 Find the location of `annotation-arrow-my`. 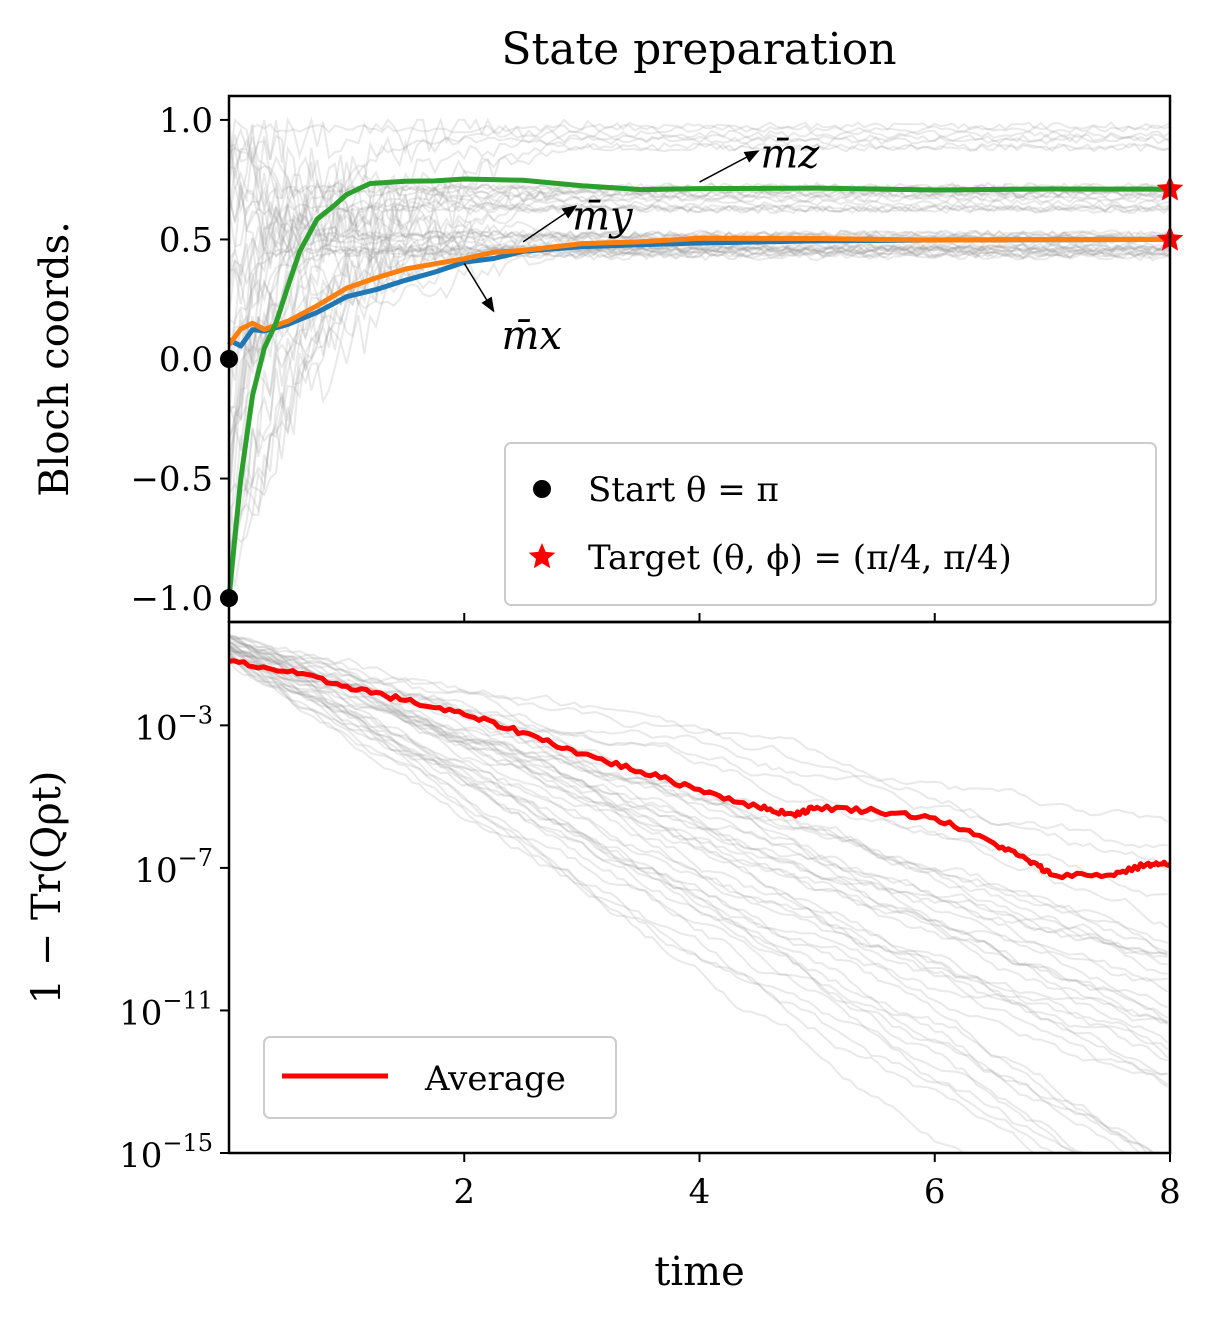

annotation-arrow-my is located at coordinates (550, 224).